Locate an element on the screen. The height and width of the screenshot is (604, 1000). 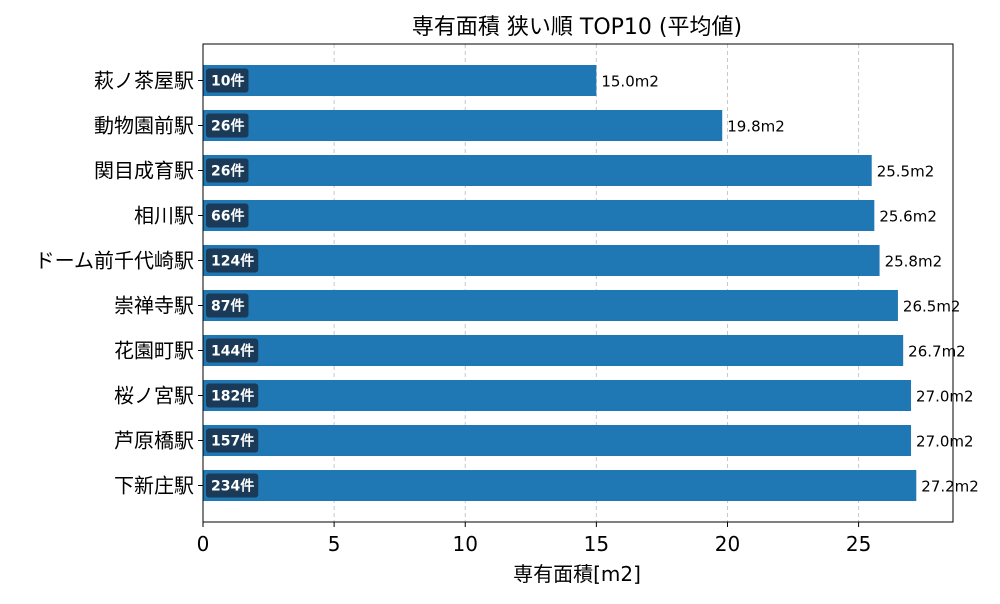
value-label: 15.0m2 is located at coordinates (630, 82).